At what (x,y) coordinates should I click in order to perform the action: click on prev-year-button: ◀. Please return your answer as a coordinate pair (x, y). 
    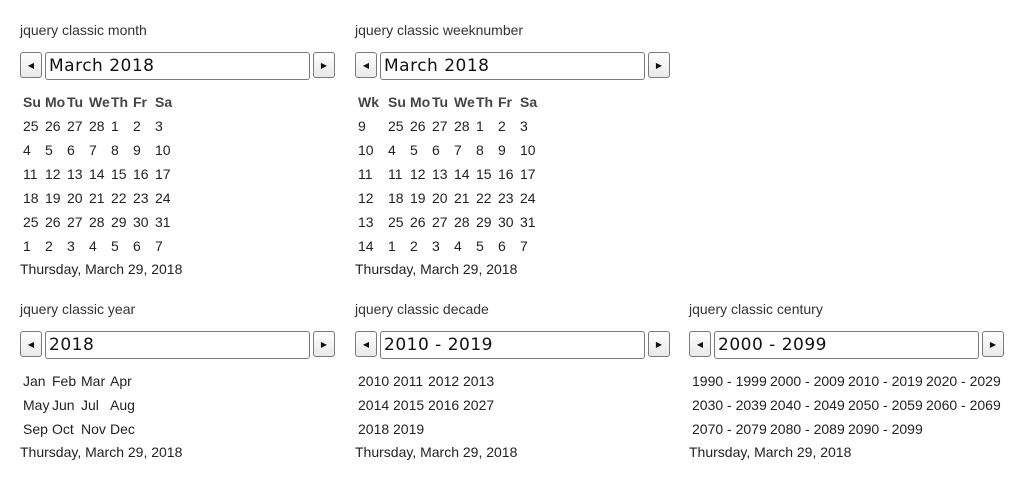
    Looking at the image, I should click on (31, 344).